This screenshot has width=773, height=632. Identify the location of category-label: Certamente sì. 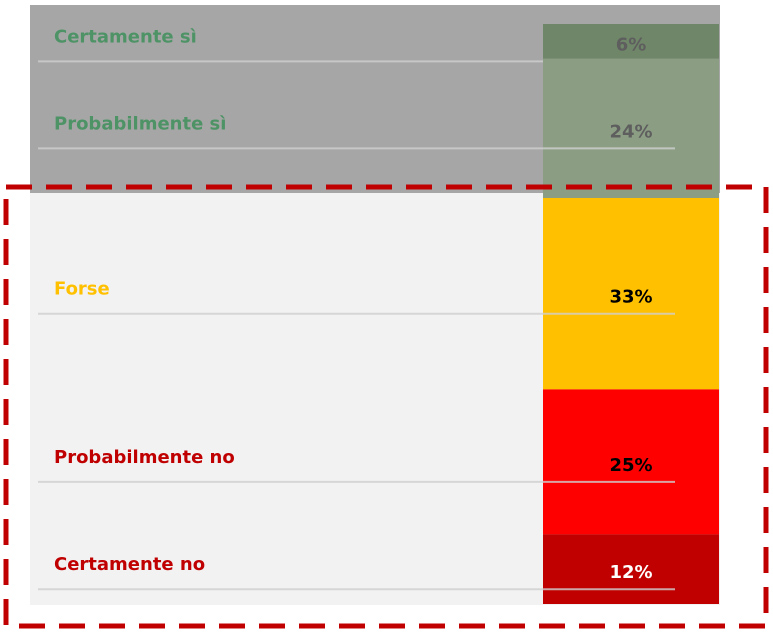
(125, 36).